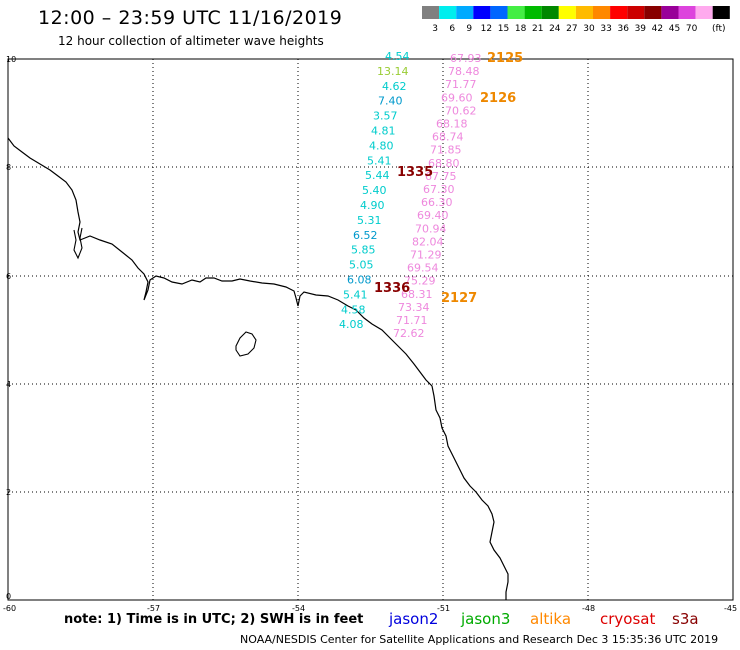  What do you see at coordinates (433, 215) in the screenshot?
I see `wave-height-value: 69.40` at bounding box center [433, 215].